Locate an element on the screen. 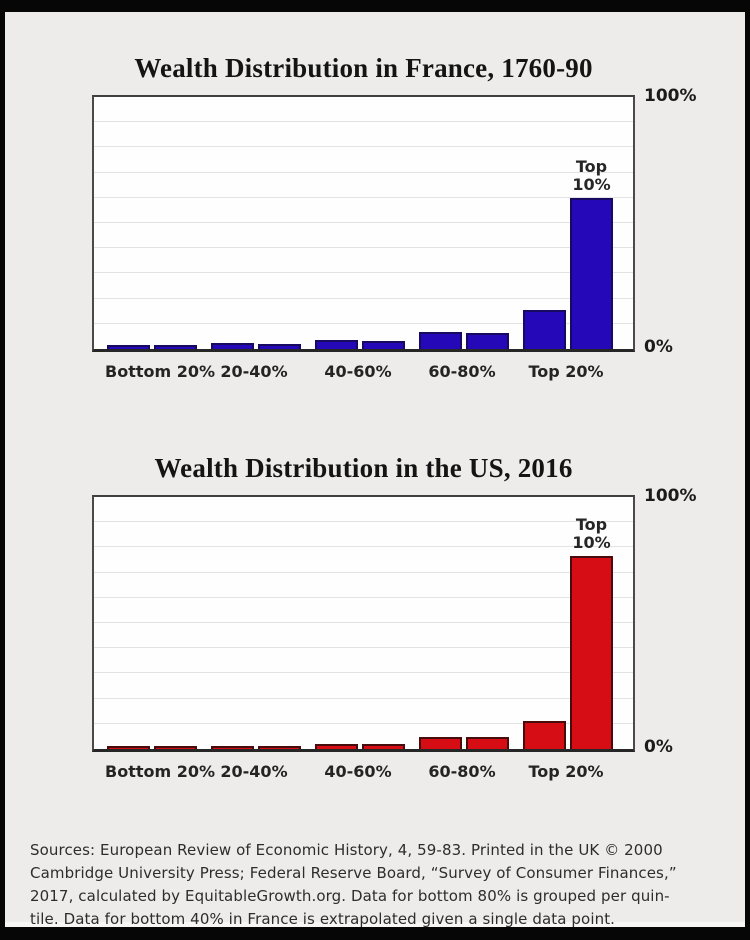 The width and height of the screenshot is (750, 940). chart-france-category-labels: Bottom 20% 20-40% 40-60% 60-80% Top 20% is located at coordinates (363, 372).